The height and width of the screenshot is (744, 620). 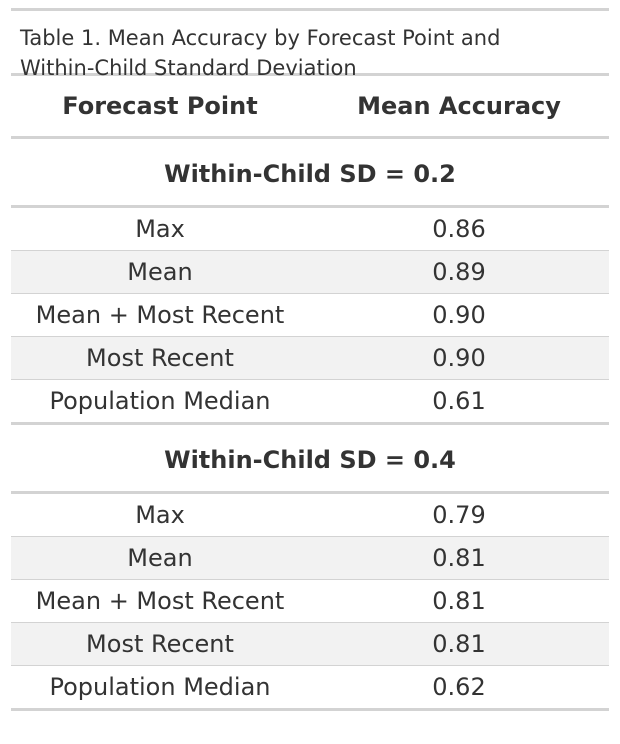 I want to click on cell-mean-accuracy: 0.79, so click(x=459, y=515).